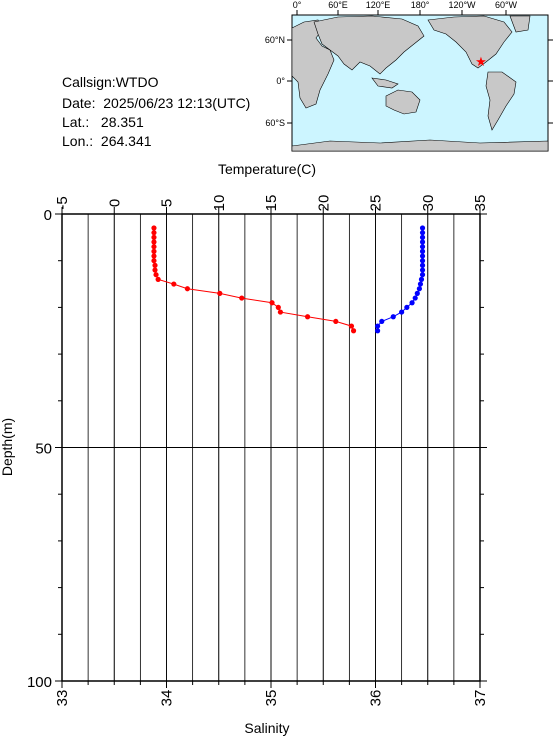 This screenshot has width=553, height=736. Describe the element at coordinates (114, 203) in the screenshot. I see `temperature-tick-label: 0` at that location.